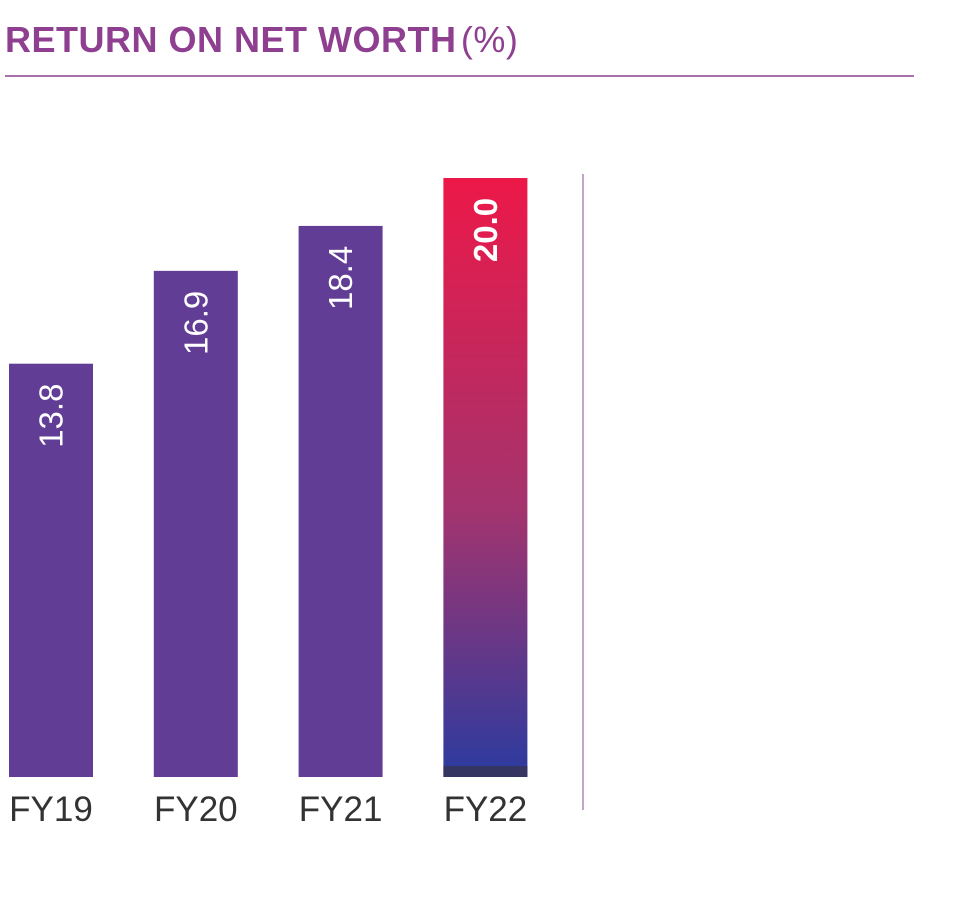 This screenshot has width=958, height=906. I want to click on bar-fy19, so click(51, 570).